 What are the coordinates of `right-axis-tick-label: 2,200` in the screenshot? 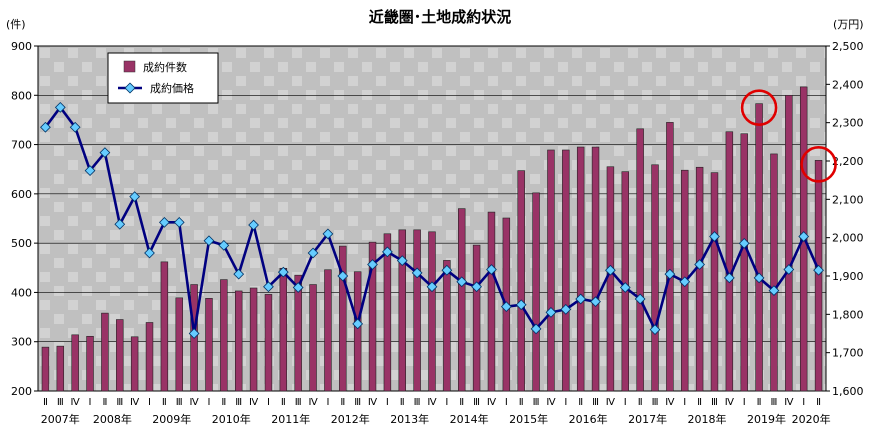 It's located at (848, 161).